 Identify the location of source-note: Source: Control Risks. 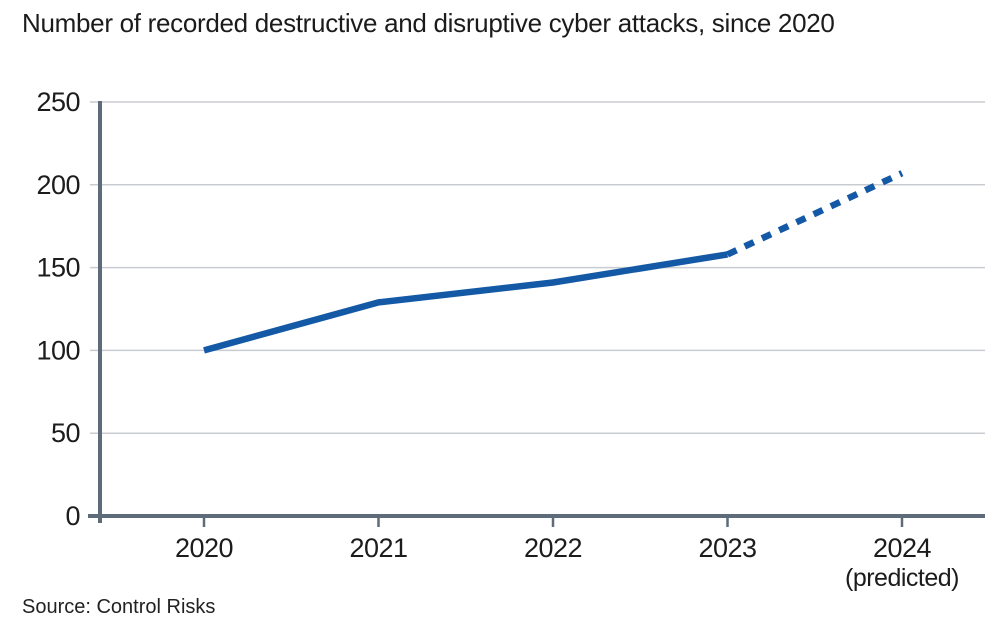
(119, 607).